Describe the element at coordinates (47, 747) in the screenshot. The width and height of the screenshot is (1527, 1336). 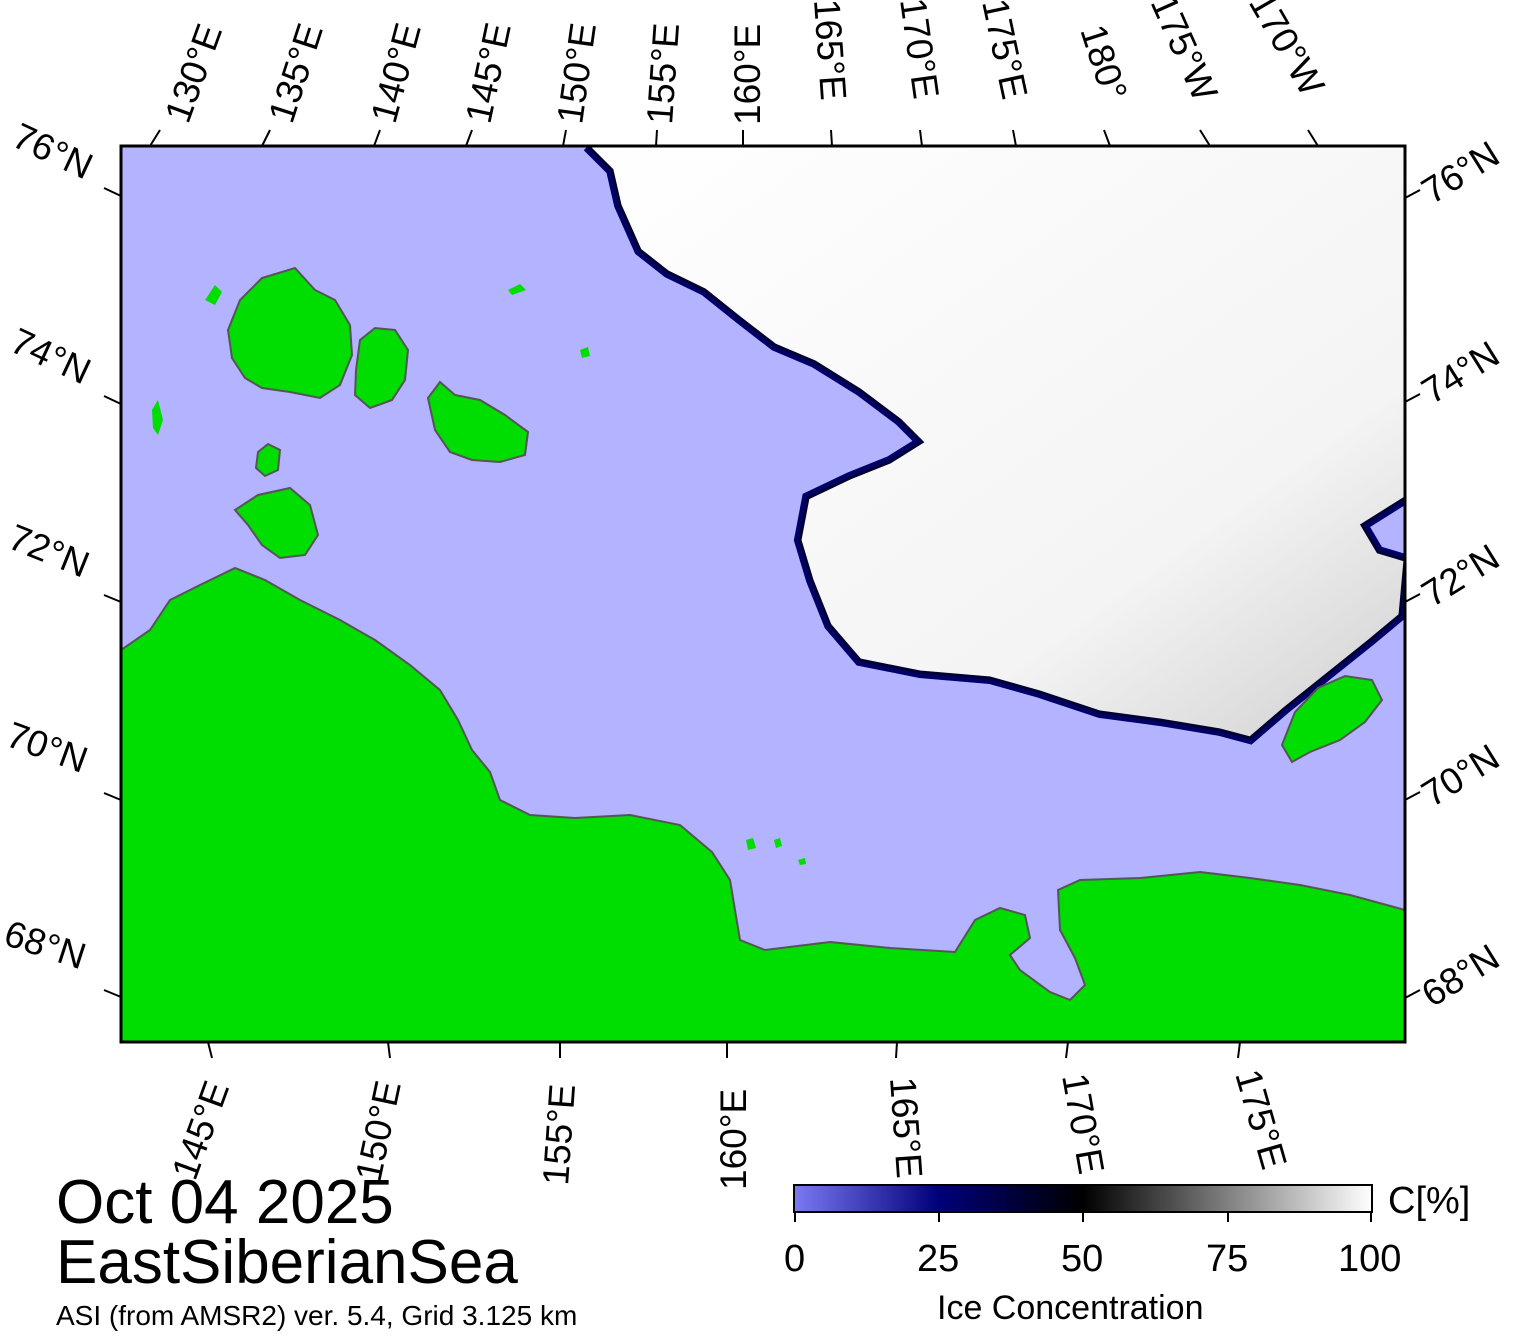
I see `left-lat-label: 70°N` at that location.